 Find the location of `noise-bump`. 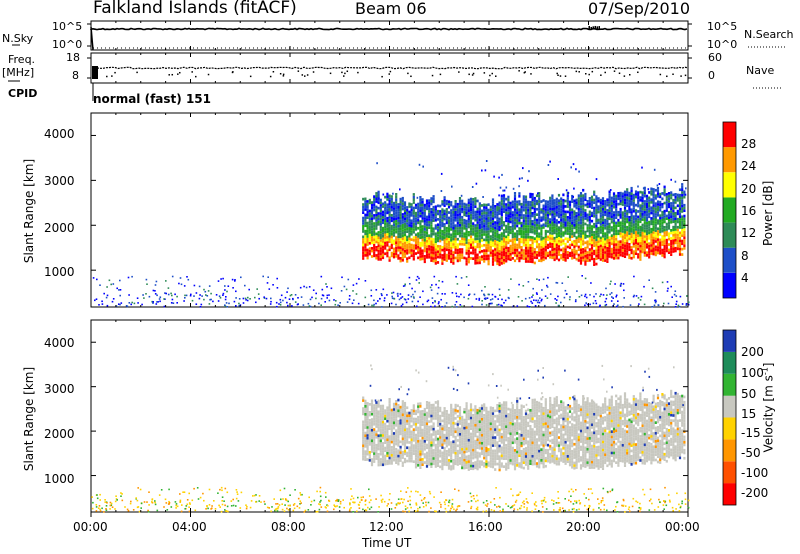

noise-bump is located at coordinates (589, 27).